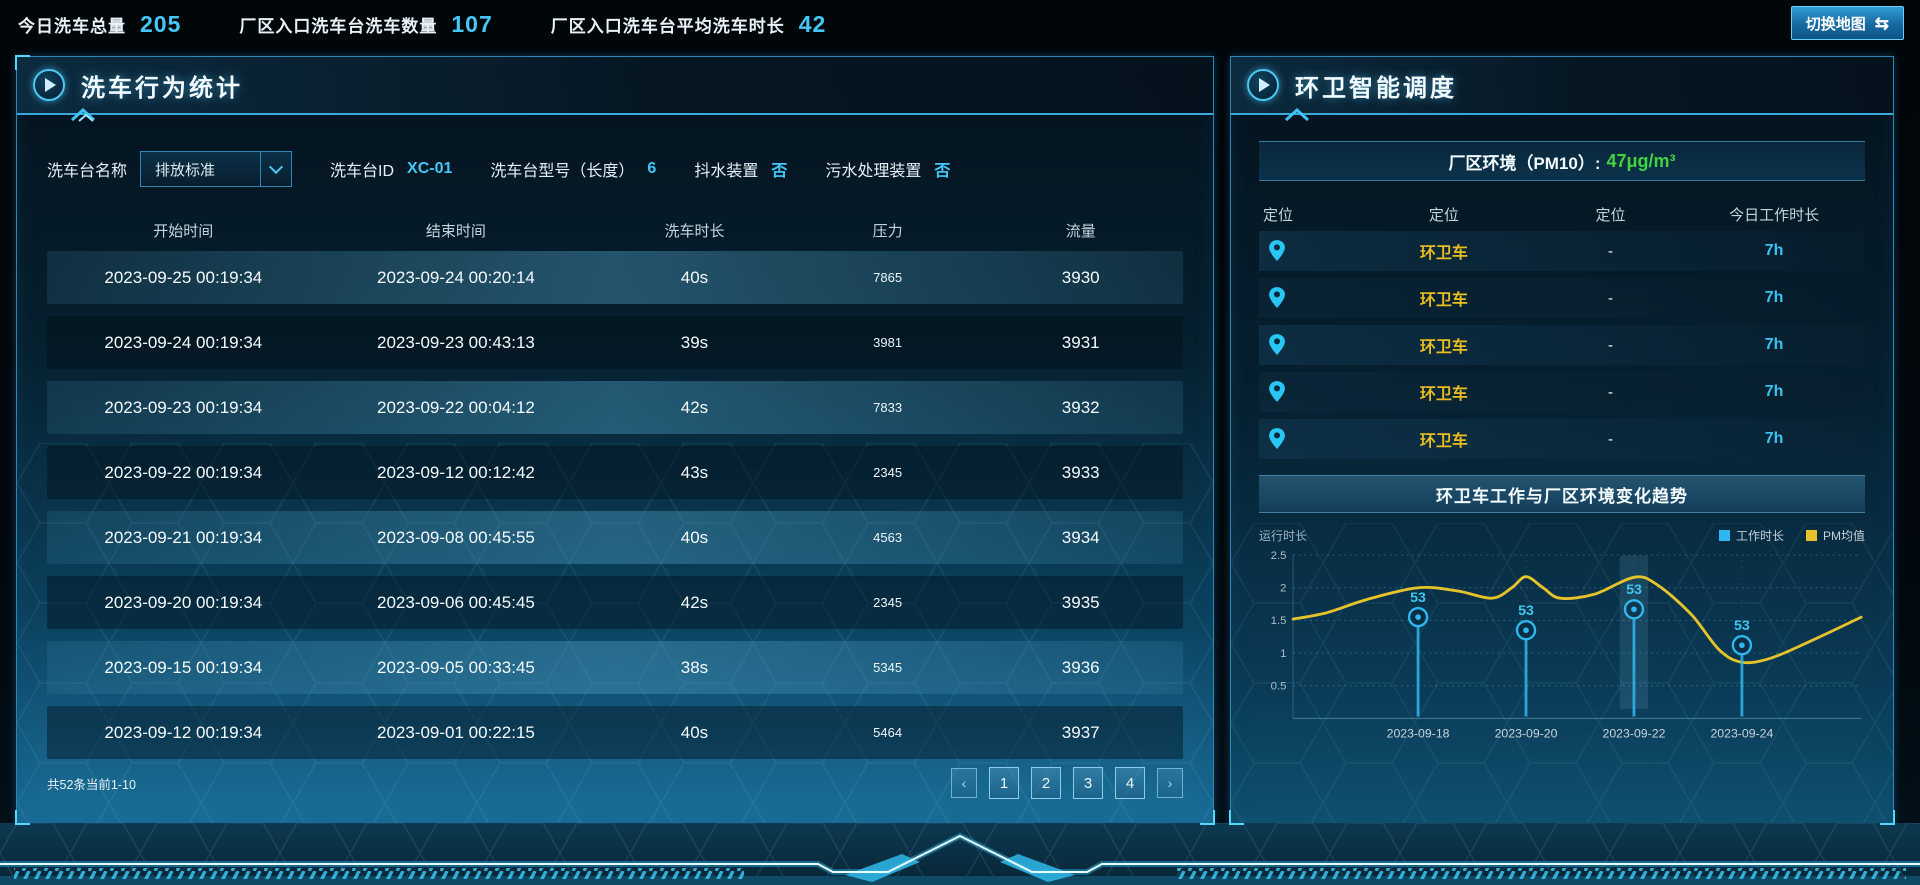 Image resolution: width=1920 pixels, height=885 pixels. I want to click on cell-pressure: 7865, so click(888, 277).